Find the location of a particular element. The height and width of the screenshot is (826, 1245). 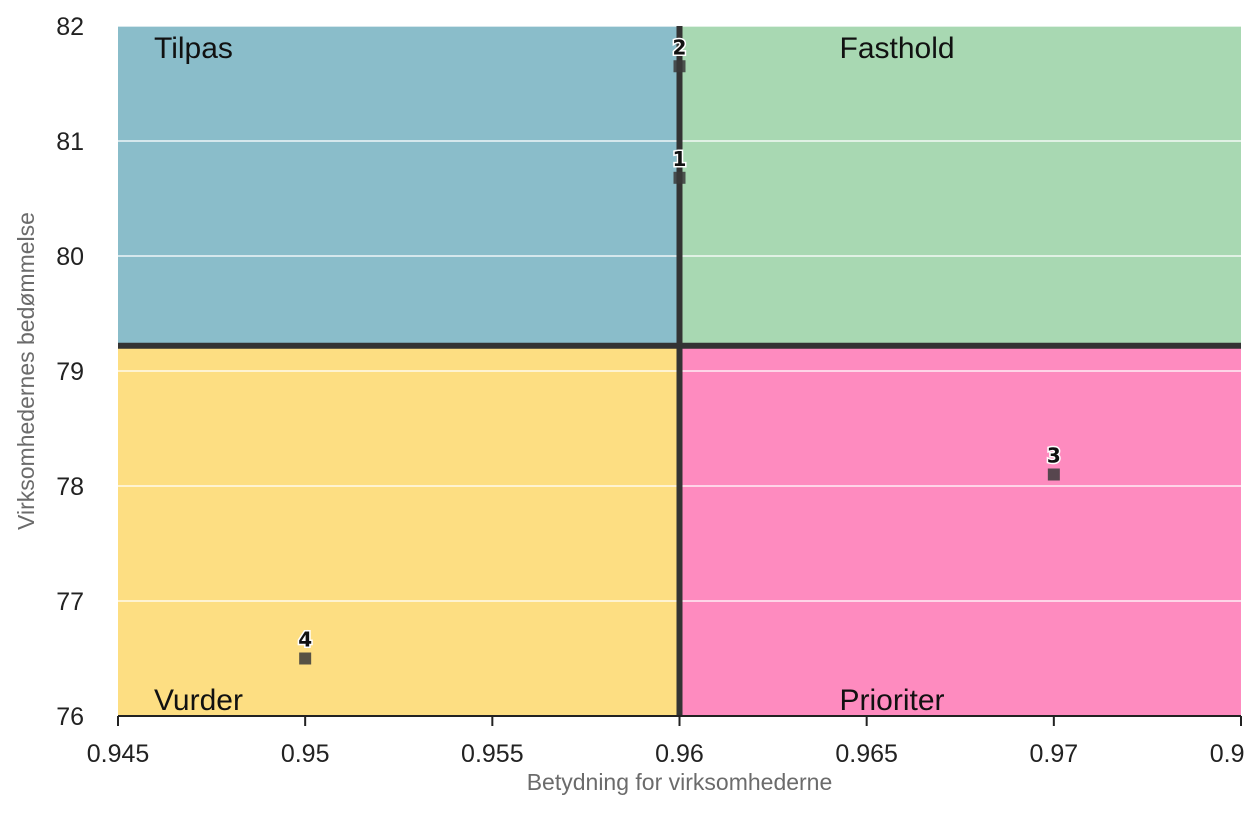

x-tick-label: 0.975 is located at coordinates (1227, 754).